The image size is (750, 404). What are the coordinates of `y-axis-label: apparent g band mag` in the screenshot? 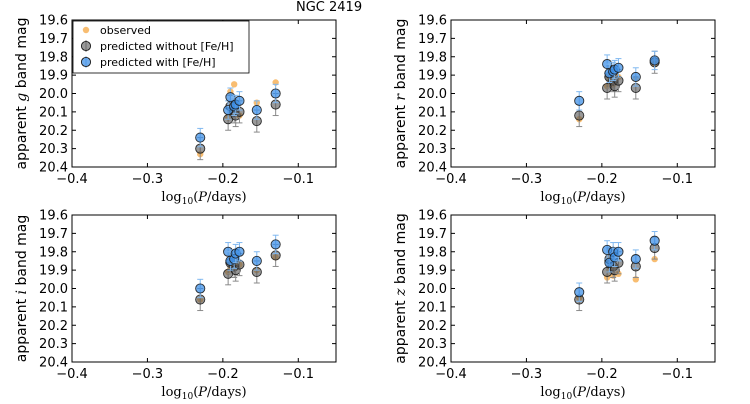 It's located at (22, 93).